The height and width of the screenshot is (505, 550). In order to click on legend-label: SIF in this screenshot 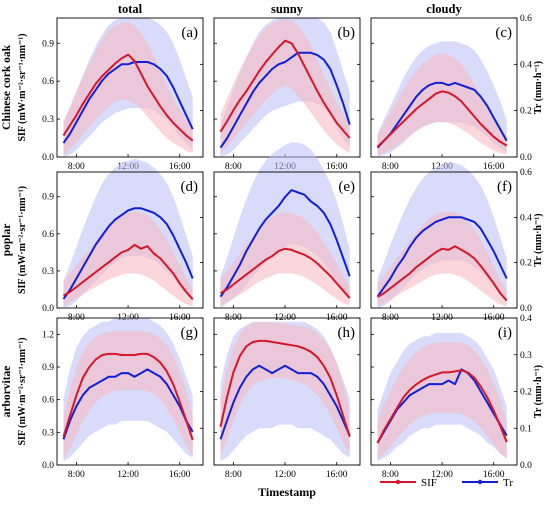, I will do `click(429, 483)`.